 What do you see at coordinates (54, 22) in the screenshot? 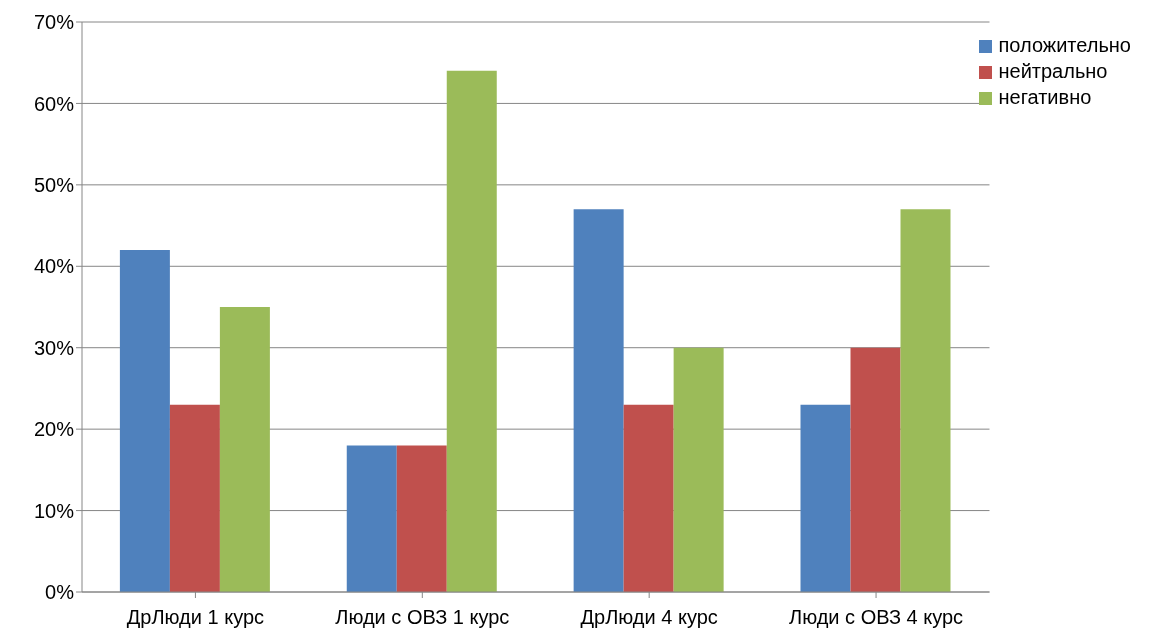
I see `y-tick-label: 70%` at bounding box center [54, 22].